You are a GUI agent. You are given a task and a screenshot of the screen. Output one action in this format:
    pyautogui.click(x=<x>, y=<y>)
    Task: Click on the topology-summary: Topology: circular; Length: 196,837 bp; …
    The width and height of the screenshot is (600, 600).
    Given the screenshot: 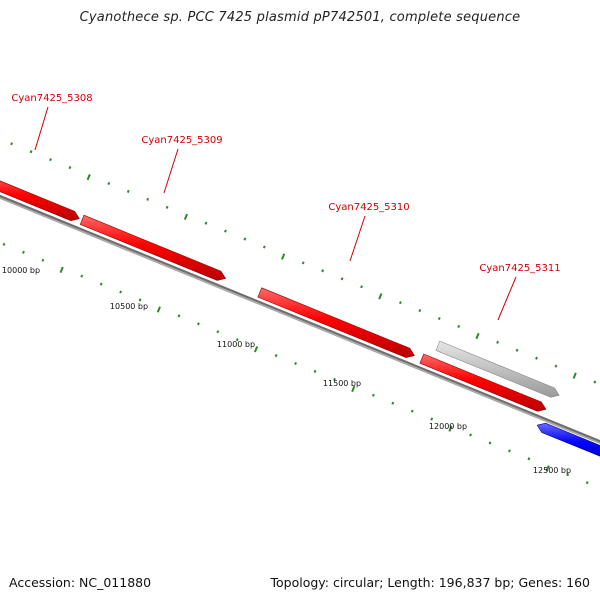 What is the action you would take?
    pyautogui.click(x=430, y=582)
    